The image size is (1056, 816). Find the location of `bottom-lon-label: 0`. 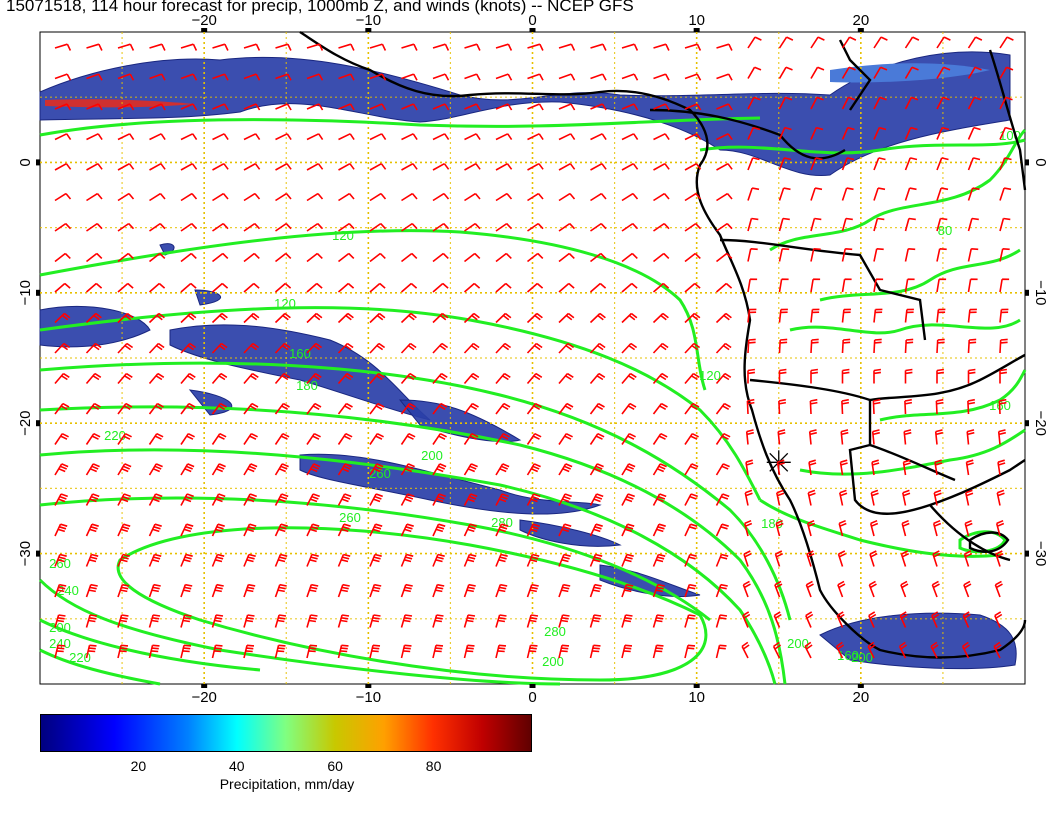

bottom-lon-label: 0 is located at coordinates (532, 697).